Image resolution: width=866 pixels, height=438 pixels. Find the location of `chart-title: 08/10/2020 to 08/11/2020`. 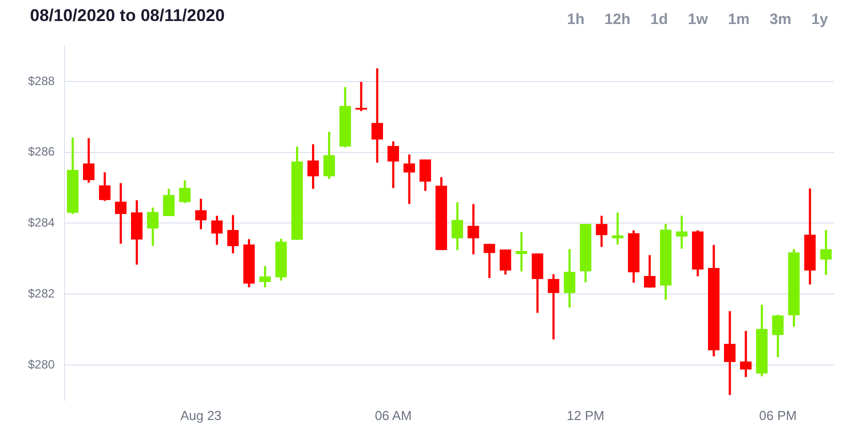

chart-title: 08/10/2020 to 08/11/2020 is located at coordinates (127, 16).